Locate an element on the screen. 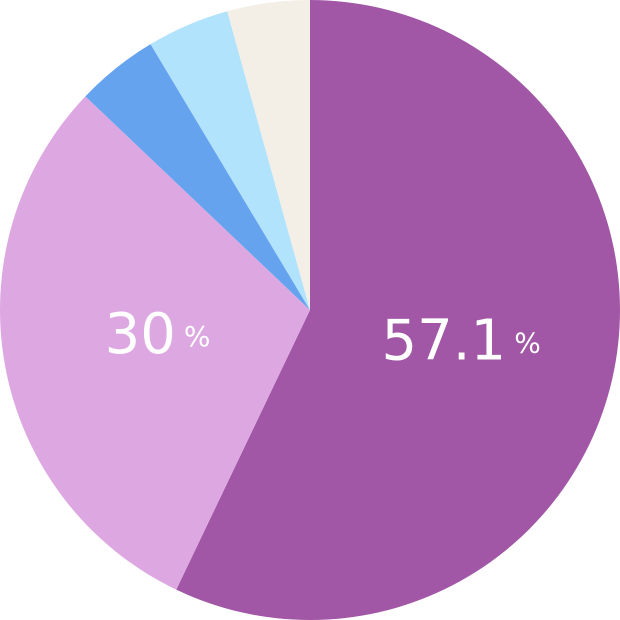  value-number: 30 is located at coordinates (140, 334).